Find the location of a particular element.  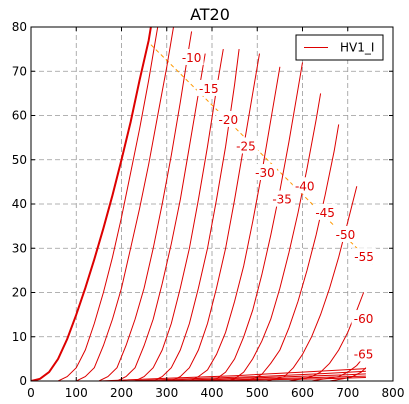

curve-label: -10 is located at coordinates (191, 56).